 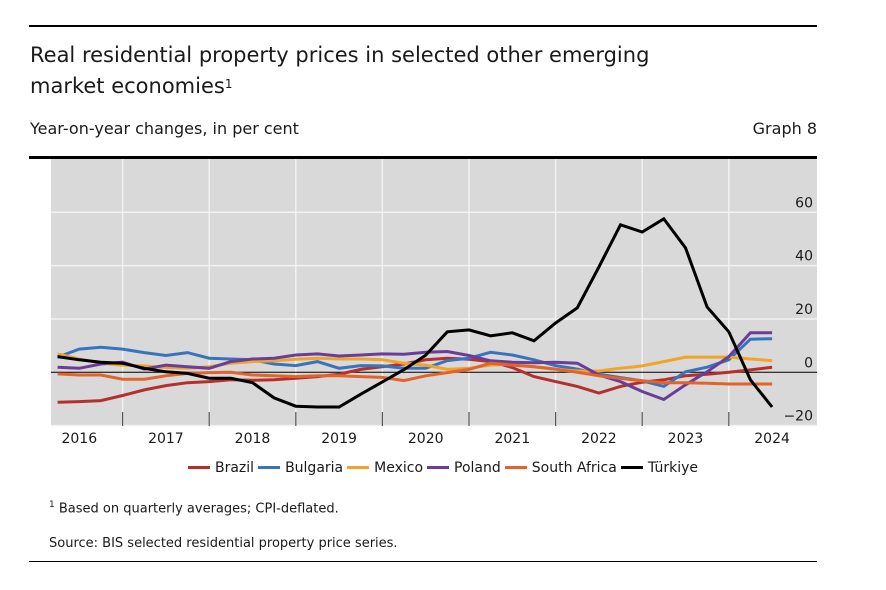 I want to click on legend-label: South Africa, so click(x=574, y=467).